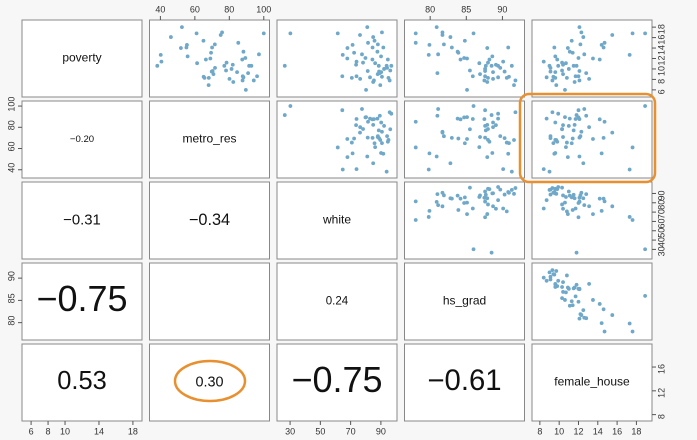 The width and height of the screenshot is (697, 440). What do you see at coordinates (661, 205) in the screenshot?
I see `y-tick-label: 80` at bounding box center [661, 205].